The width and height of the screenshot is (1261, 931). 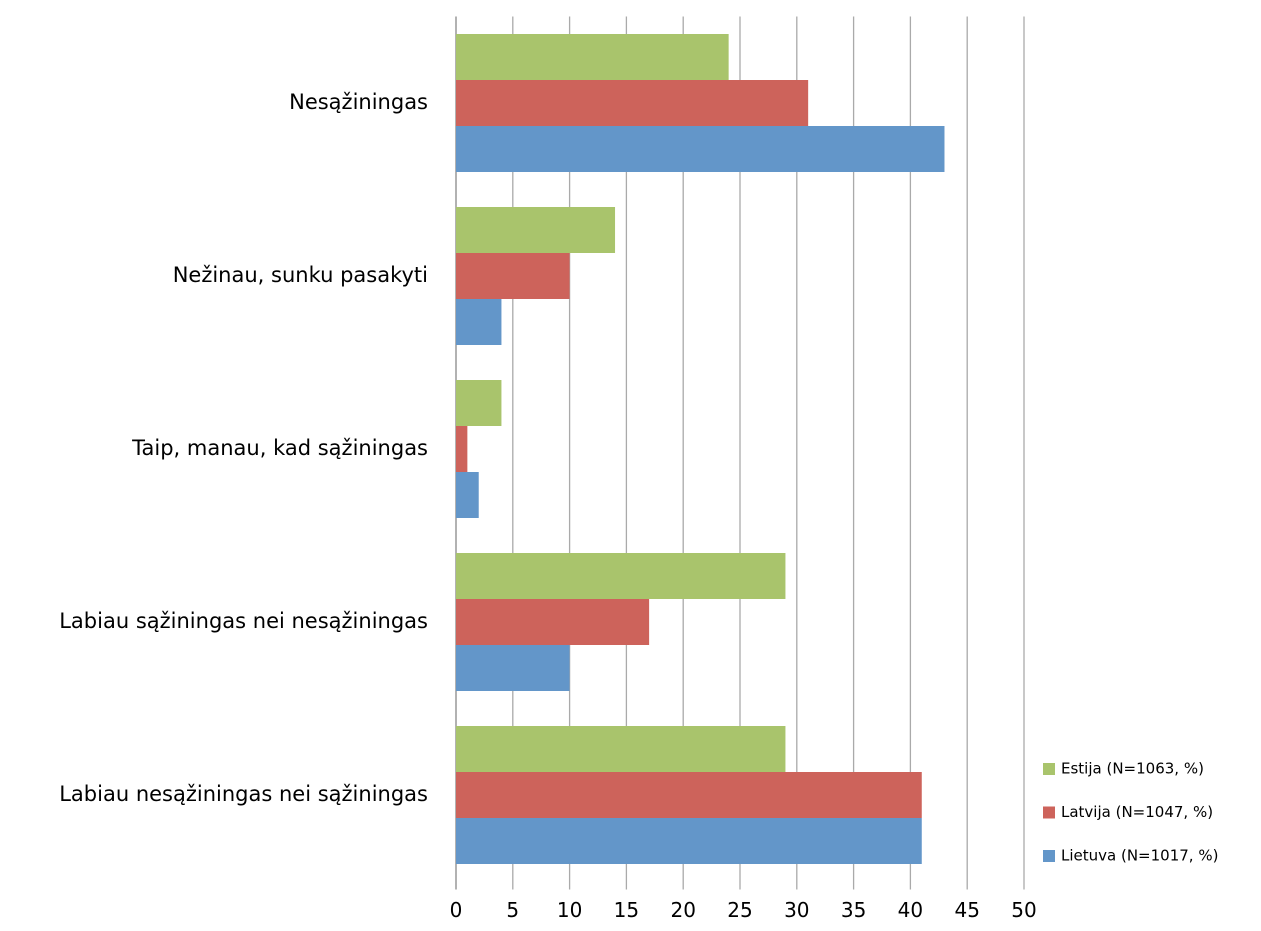 What do you see at coordinates (1023, 910) in the screenshot?
I see `x-tick-label: 50` at bounding box center [1023, 910].